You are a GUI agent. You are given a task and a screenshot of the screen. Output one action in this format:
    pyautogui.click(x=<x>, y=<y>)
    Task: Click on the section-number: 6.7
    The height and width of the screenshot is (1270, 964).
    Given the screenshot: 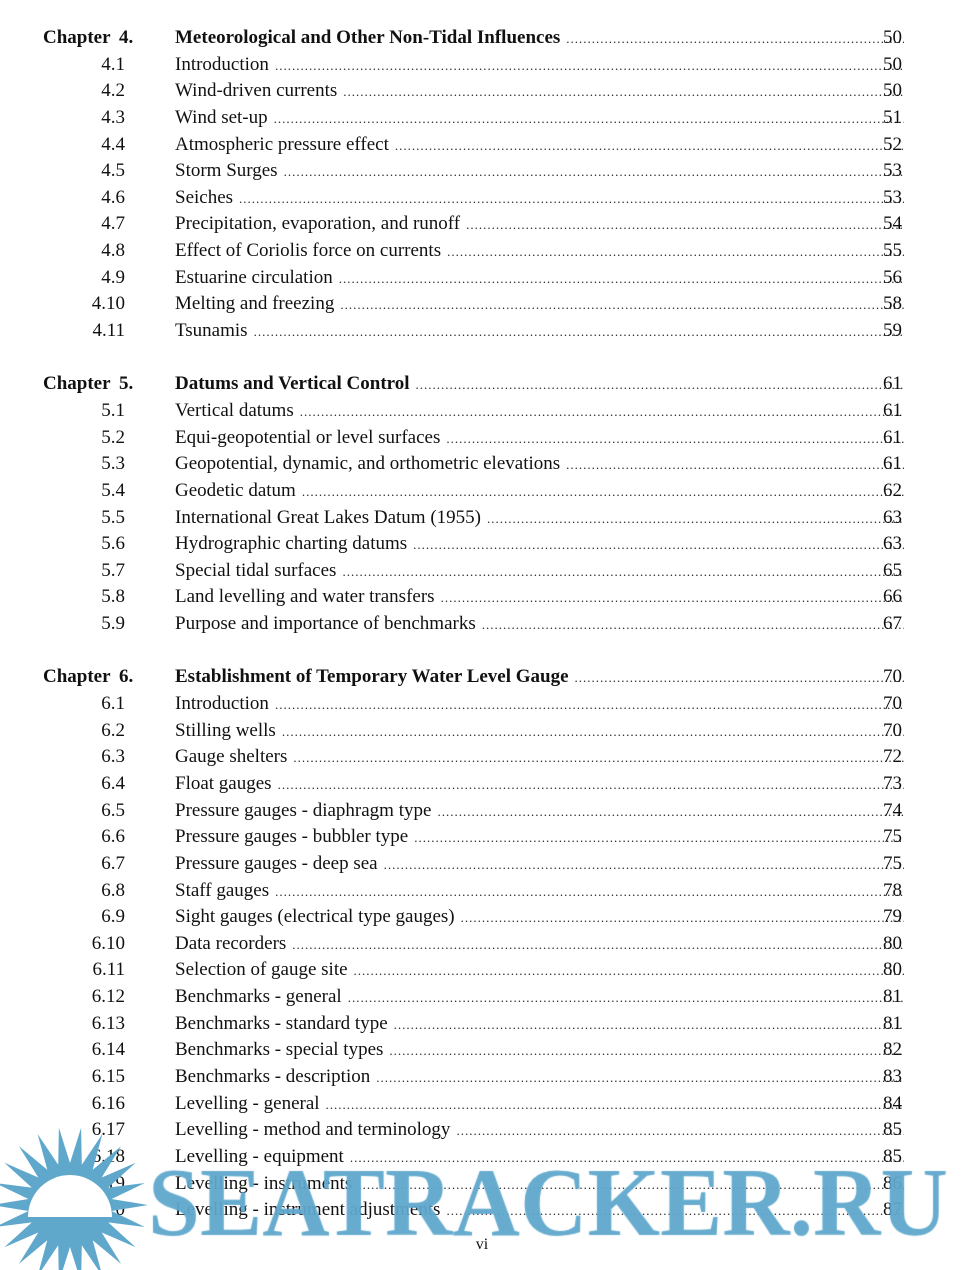 What is the action you would take?
    pyautogui.click(x=113, y=863)
    